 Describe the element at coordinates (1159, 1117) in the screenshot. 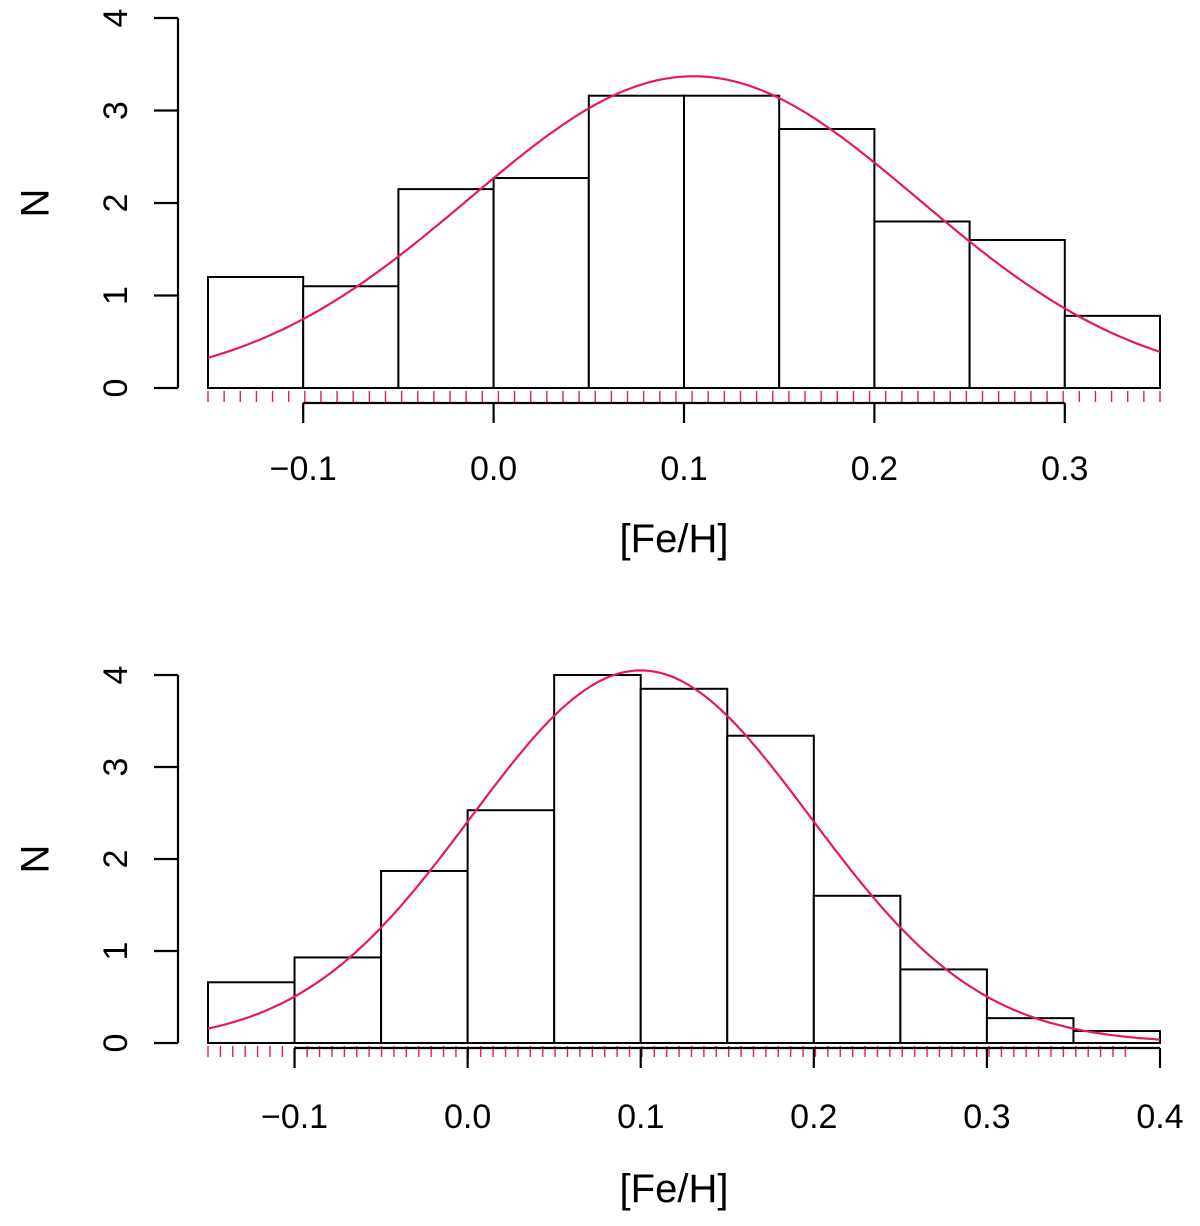

I see `x-tick-label: 0.4` at that location.